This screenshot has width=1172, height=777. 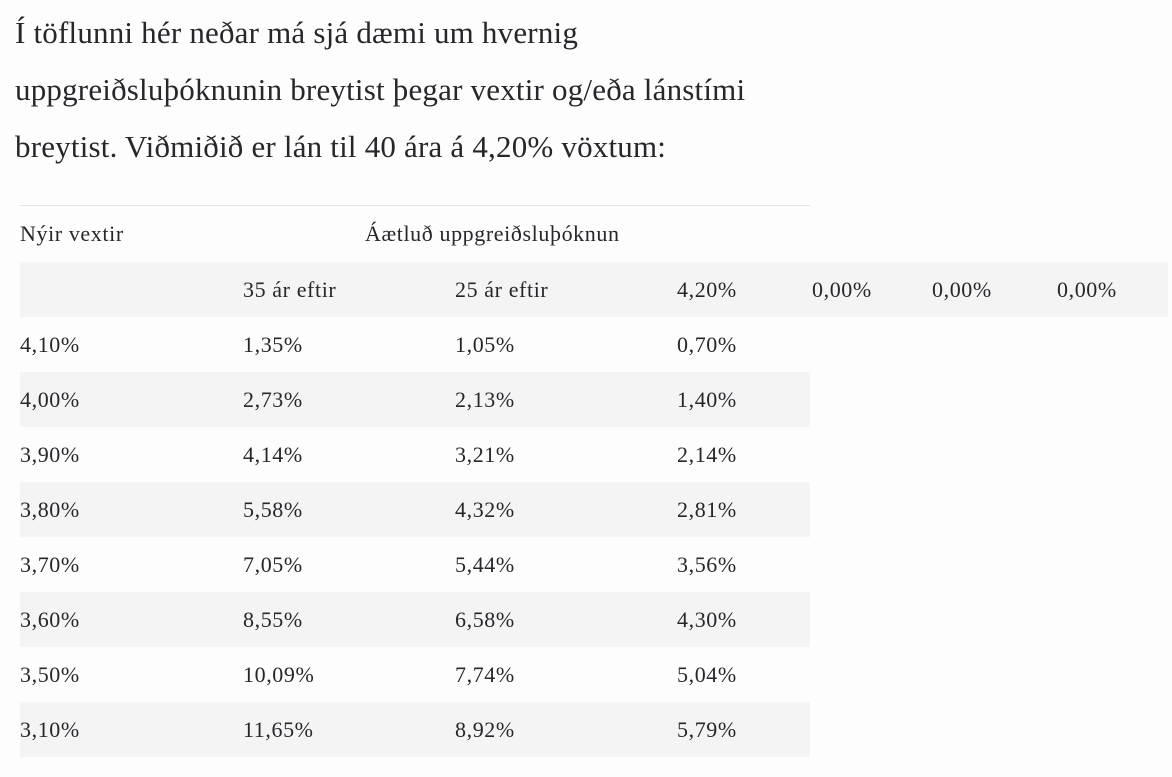 I want to click on subheader-cell-35-years: 35 ár eftir, so click(x=290, y=289).